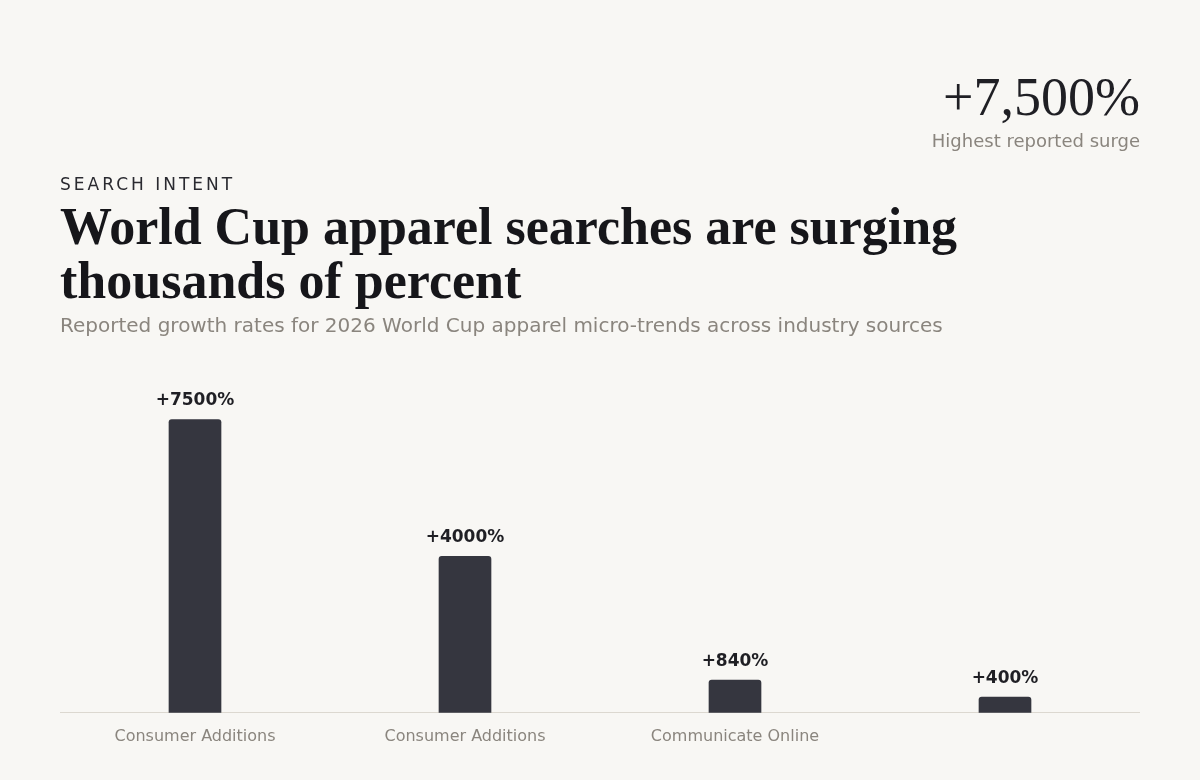  I want to click on chart-subtitle: Reported growth rates for 2026 World Cup apparel micro-trends across industry sources, so click(501, 325).